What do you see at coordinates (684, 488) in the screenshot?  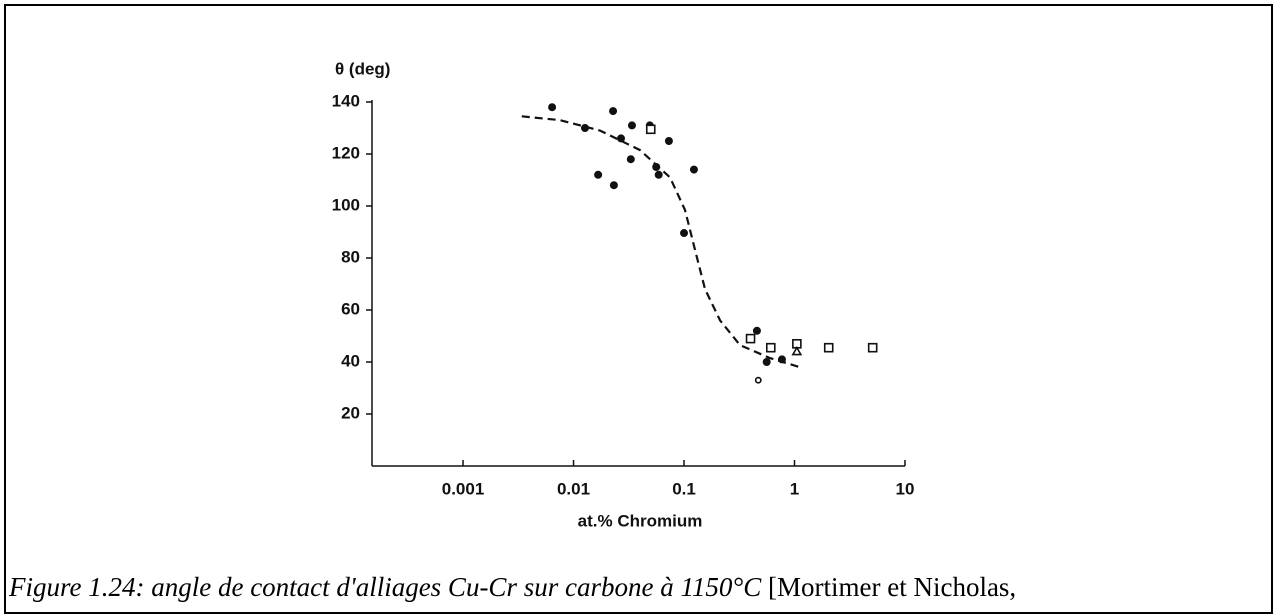 I see `x-tick-label: 0.1` at bounding box center [684, 488].